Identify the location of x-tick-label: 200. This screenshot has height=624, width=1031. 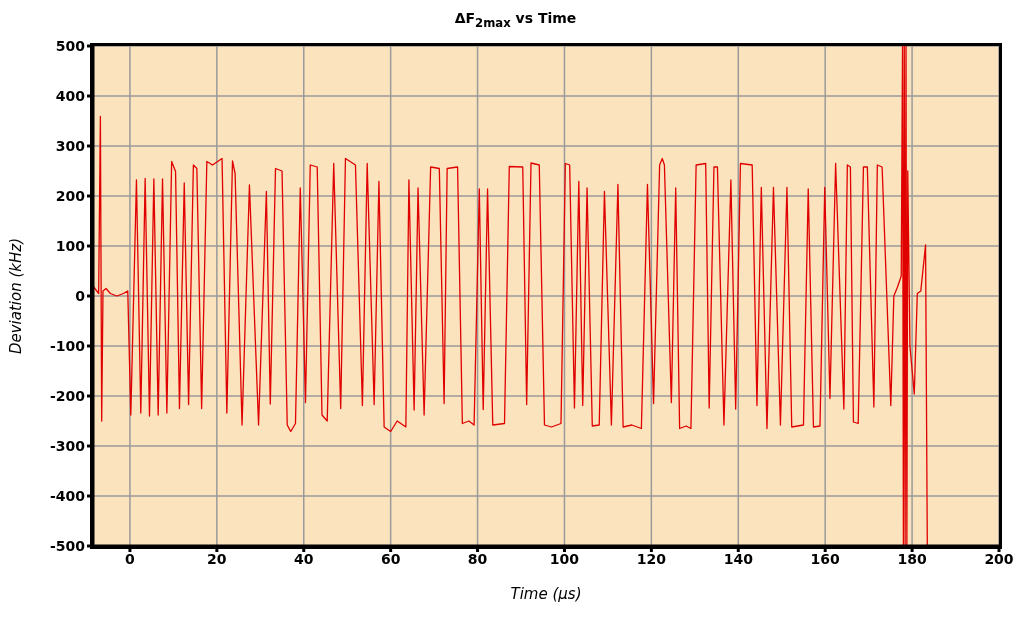
(999, 558).